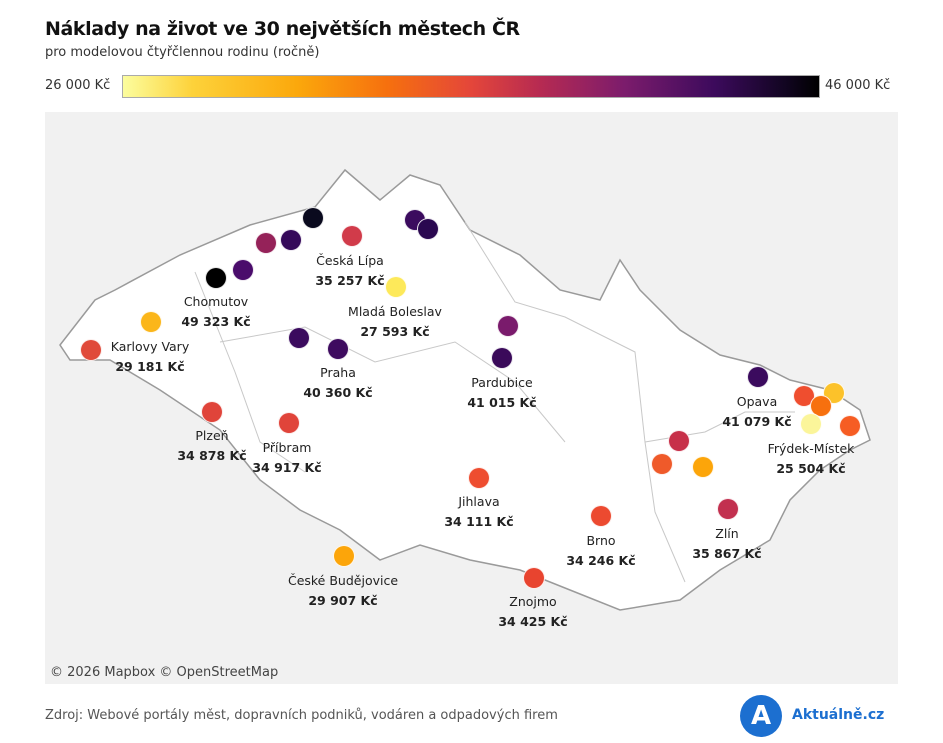 The image size is (943, 743). What do you see at coordinates (349, 271) in the screenshot?
I see `city-label: Česká Lípa 35 257 Kč` at bounding box center [349, 271].